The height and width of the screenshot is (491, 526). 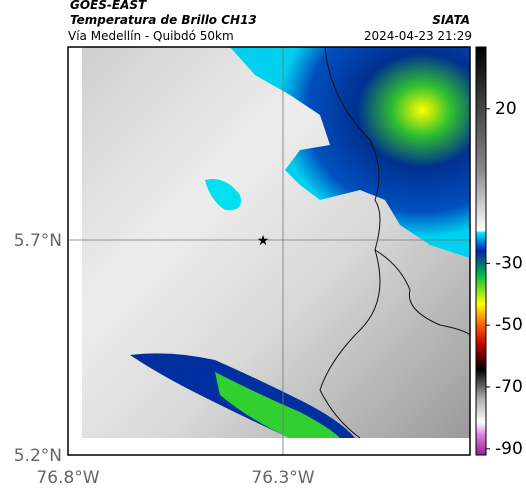 I want to click on brand: SIATA, so click(x=451, y=20).